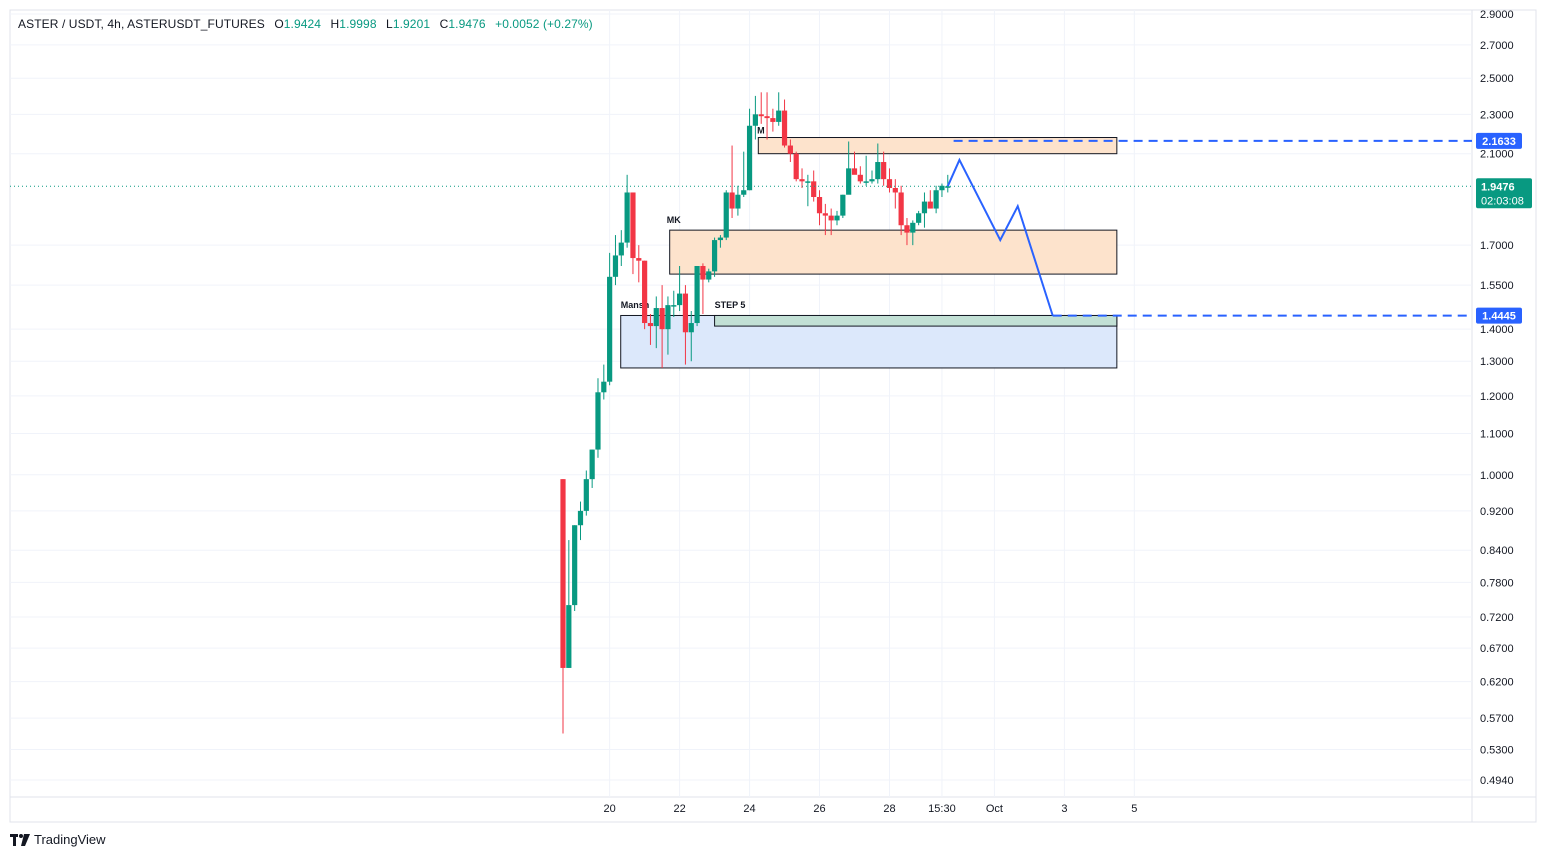 Image resolution: width=1546 pixels, height=858 pixels. I want to click on y-tick-label: 2.9000, so click(1497, 15).